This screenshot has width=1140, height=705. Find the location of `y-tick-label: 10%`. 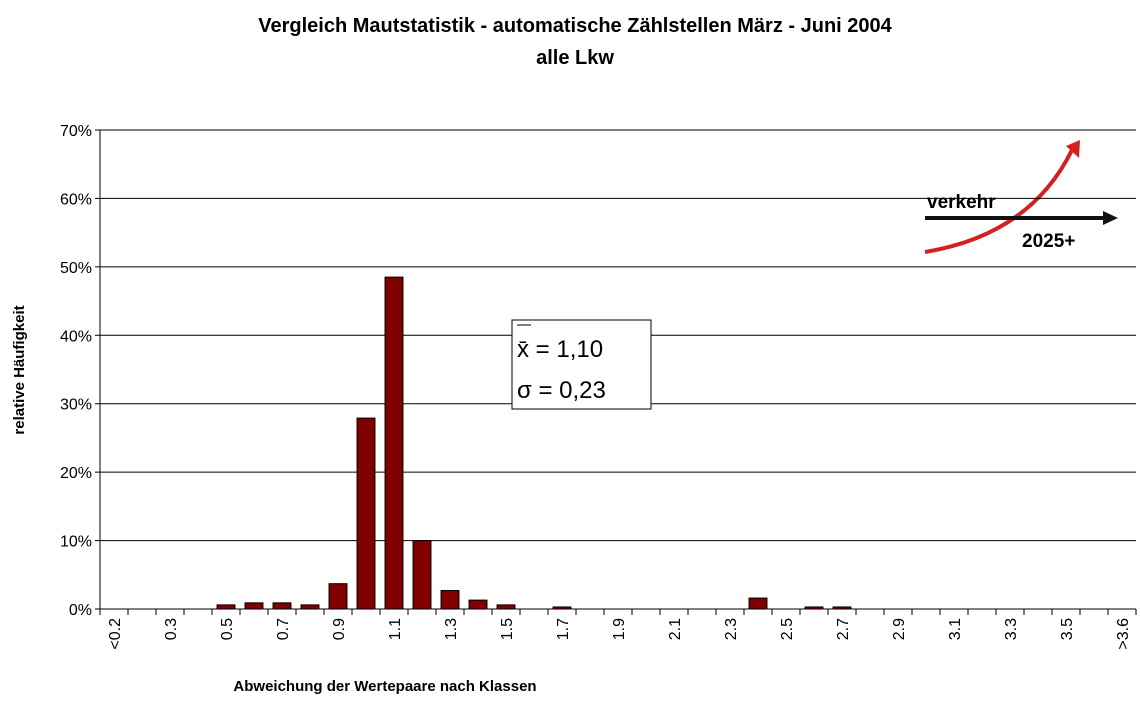

y-tick-label: 10% is located at coordinates (76, 542).